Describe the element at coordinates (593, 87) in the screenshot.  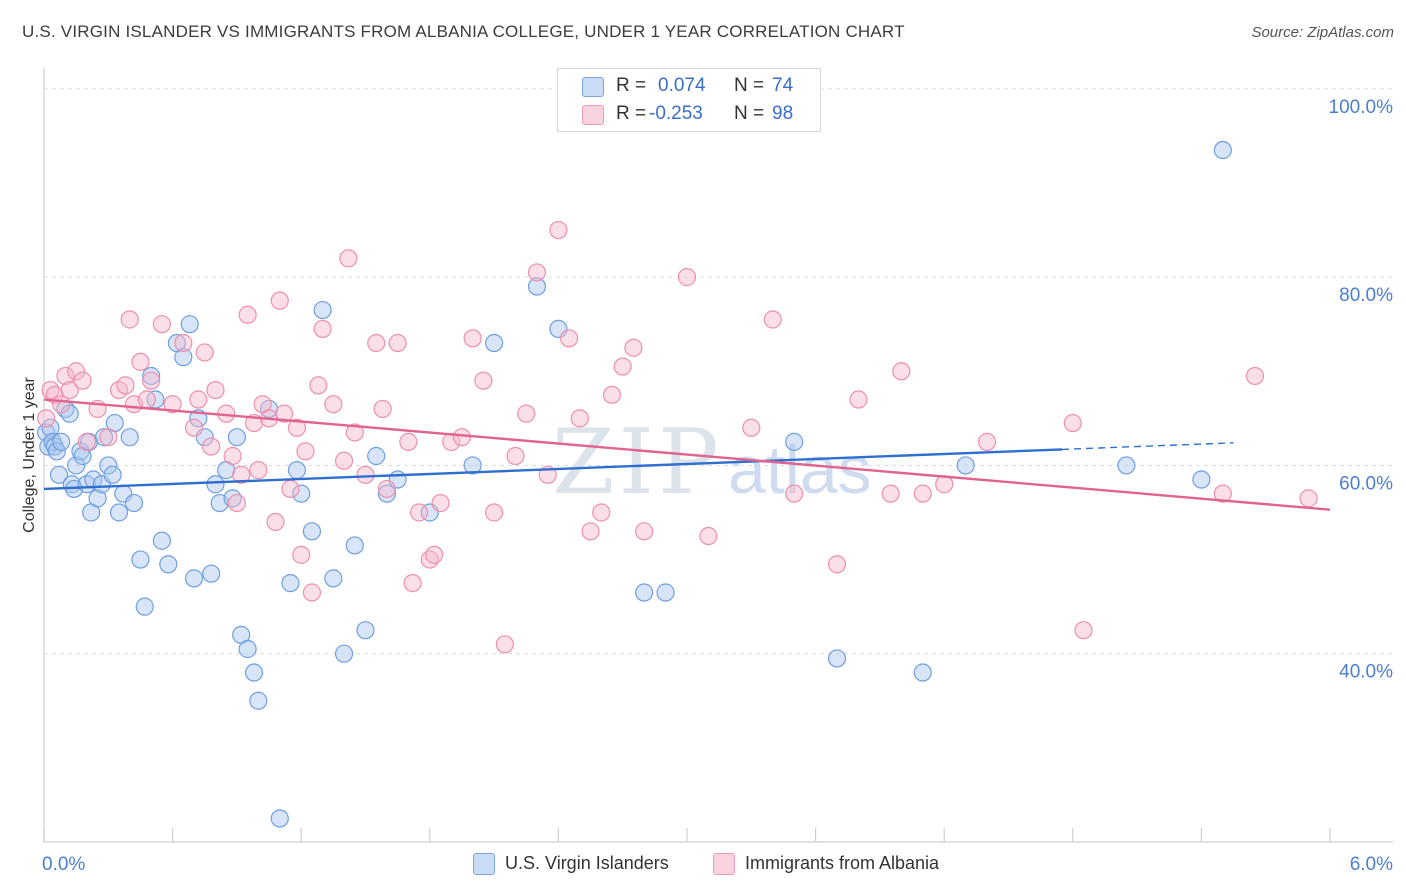
I see `legend-swatch-virgin-islanders` at that location.